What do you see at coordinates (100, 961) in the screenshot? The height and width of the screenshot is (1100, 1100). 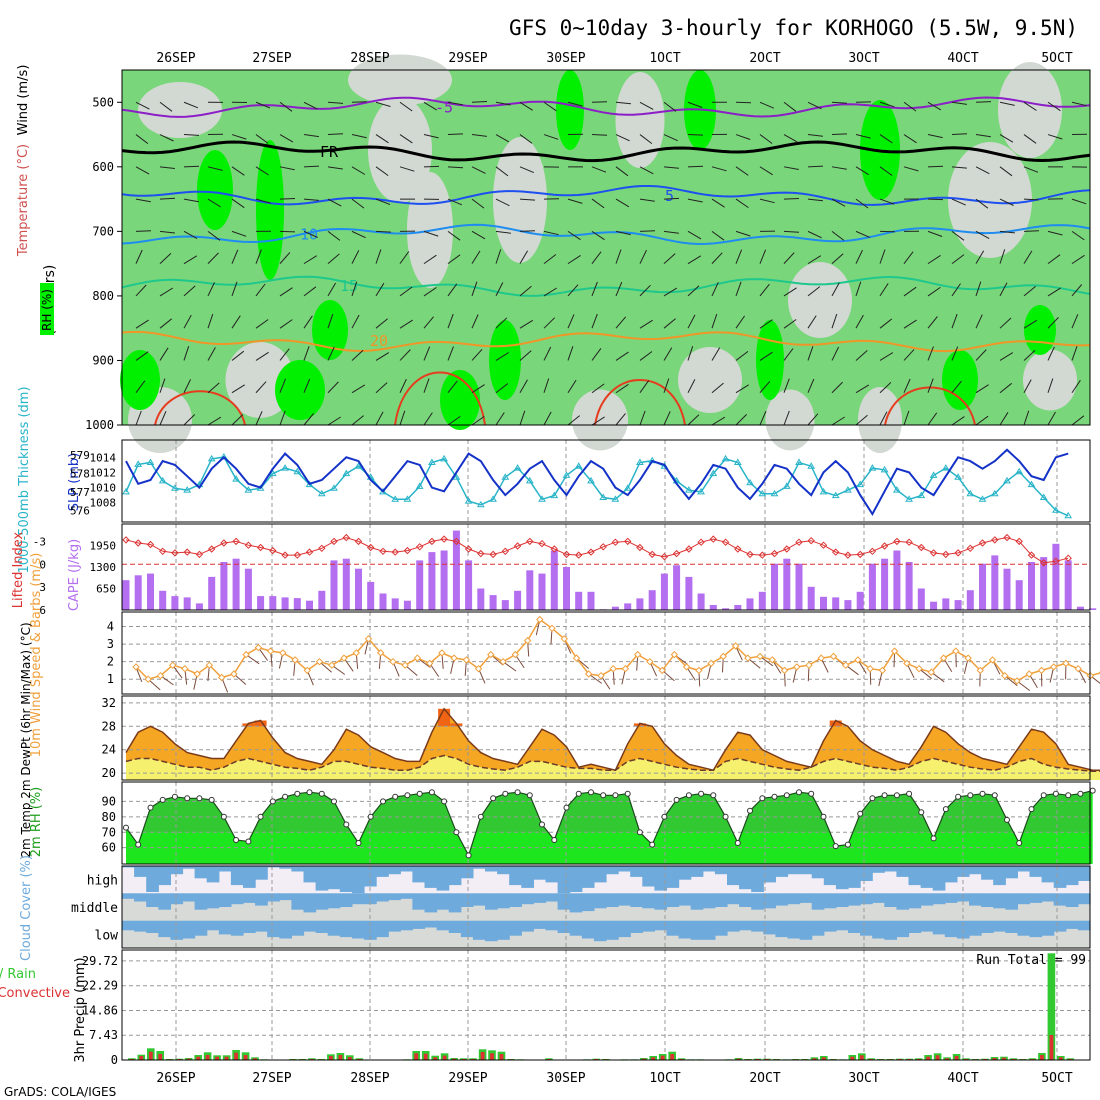 I see `precip-tick-label: 29.72` at bounding box center [100, 961].